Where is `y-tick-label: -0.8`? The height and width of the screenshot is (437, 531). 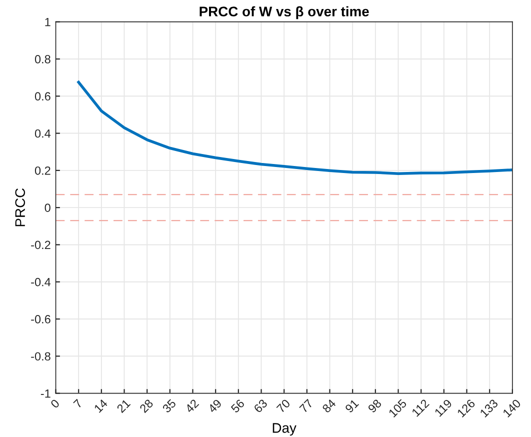
y-tick-label: -0.8 is located at coordinates (40, 356).